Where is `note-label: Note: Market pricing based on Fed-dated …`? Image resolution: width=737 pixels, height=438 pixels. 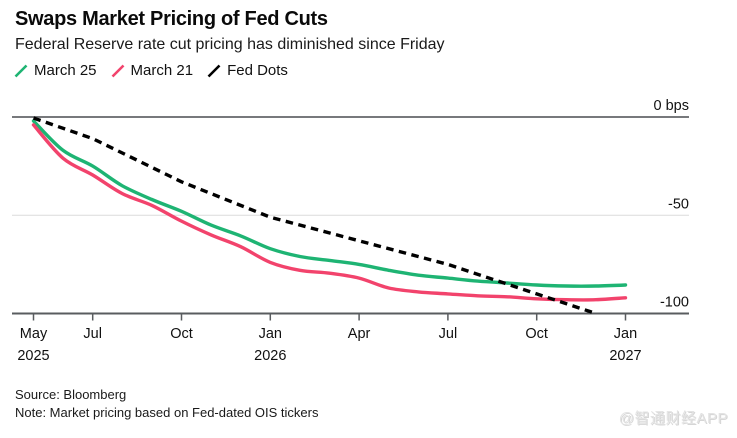 note-label: Note: Market pricing based on Fed-dated … is located at coordinates (167, 412).